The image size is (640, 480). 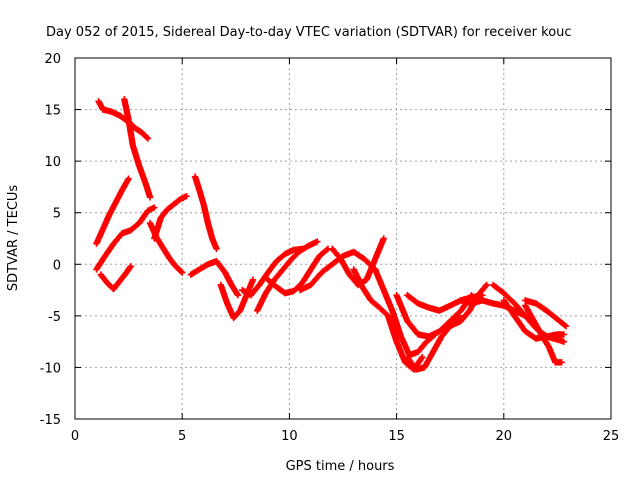 I want to click on x-tick-label: 15, so click(x=396, y=436).